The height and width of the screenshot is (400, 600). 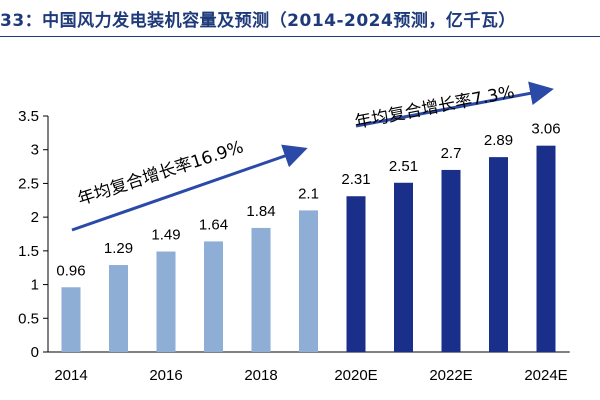 I want to click on data-label-2021E: 2.51, so click(x=403, y=166).